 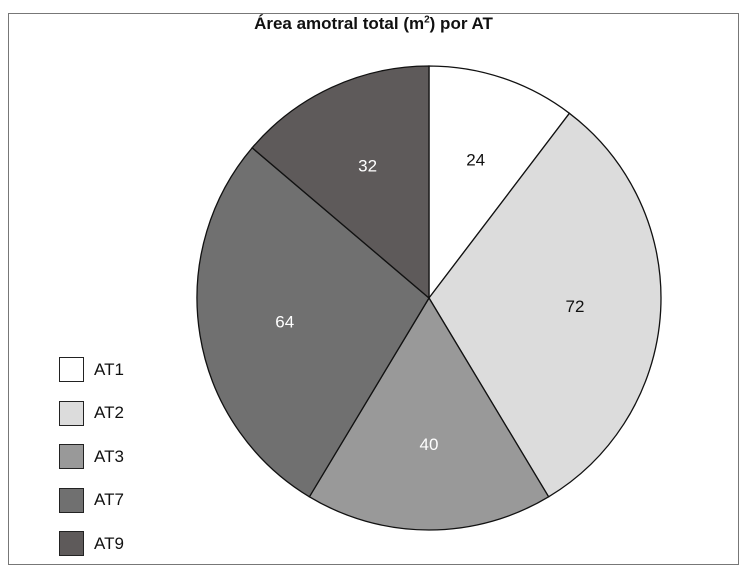 What do you see at coordinates (475, 159) in the screenshot?
I see `data-label-at1: 24` at bounding box center [475, 159].